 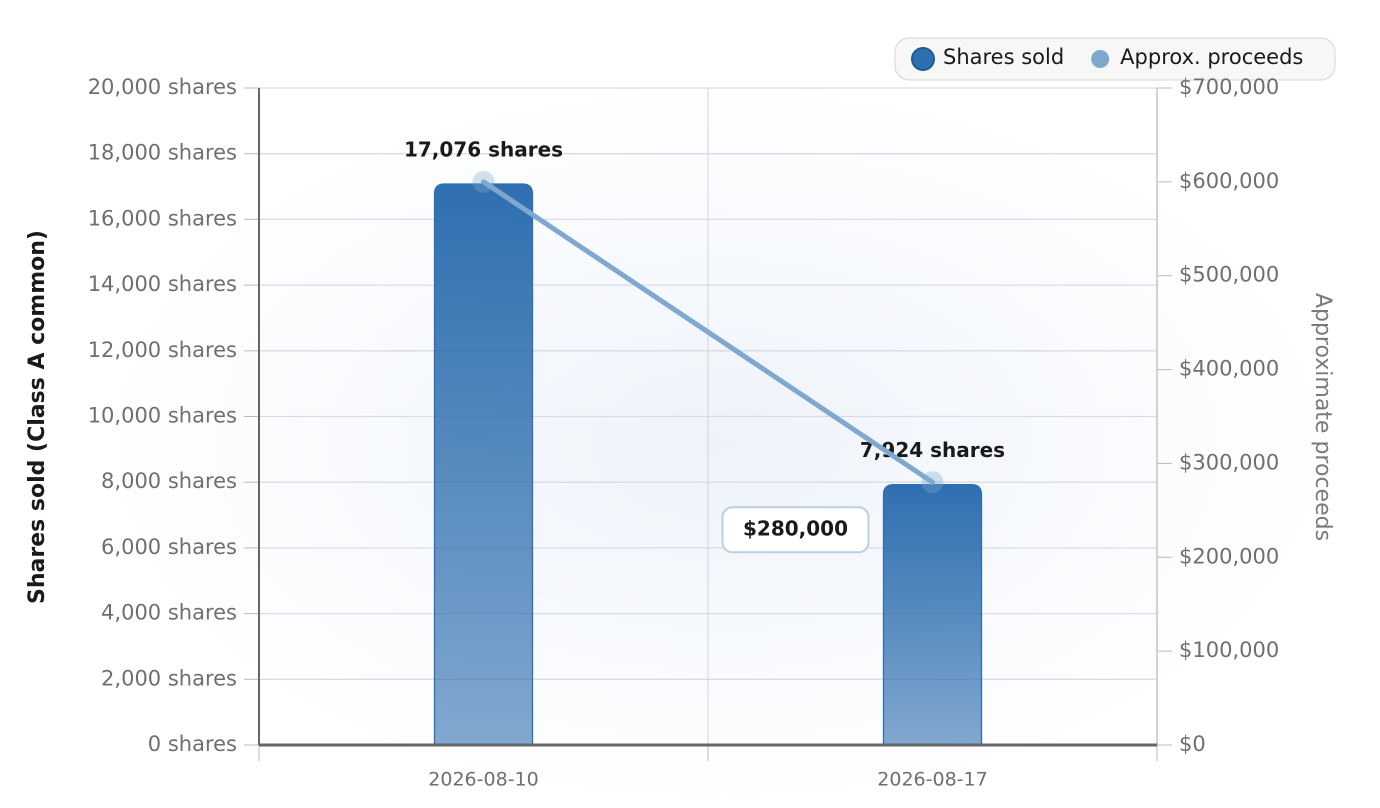 What do you see at coordinates (192, 744) in the screenshot?
I see `y-tick-label: 0 shares` at bounding box center [192, 744].